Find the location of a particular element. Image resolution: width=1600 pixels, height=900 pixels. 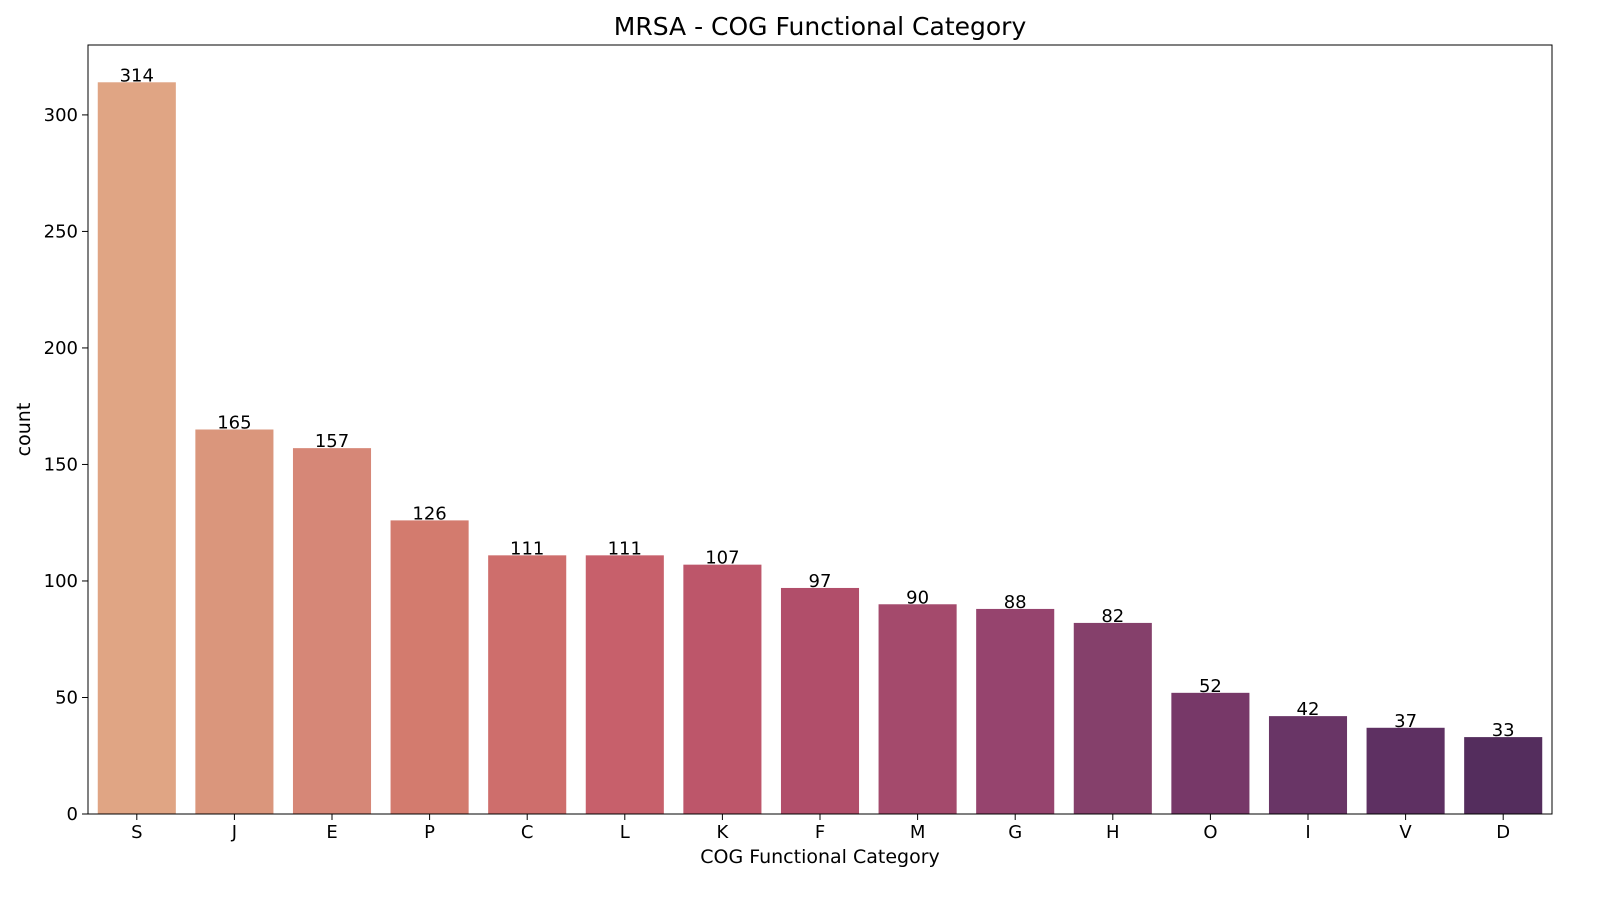

data-label-V: 37 is located at coordinates (1405, 721).